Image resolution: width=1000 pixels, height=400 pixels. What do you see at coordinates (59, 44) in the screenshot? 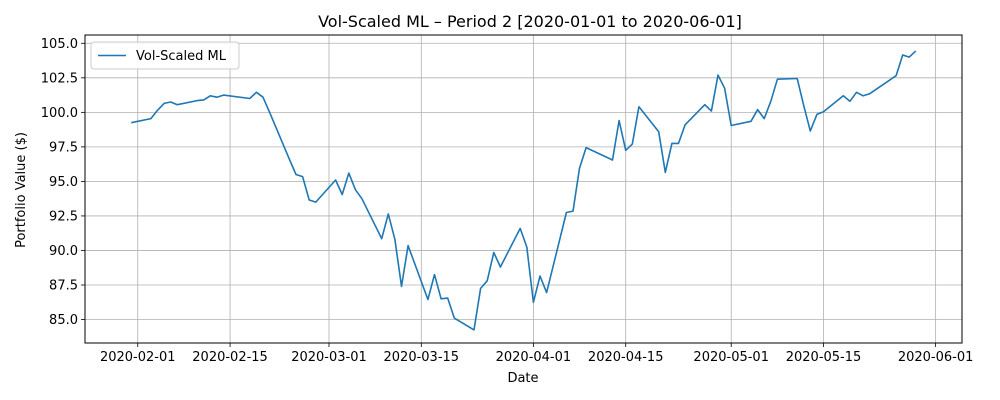
I see `y-tick-label: 105.0` at bounding box center [59, 44].